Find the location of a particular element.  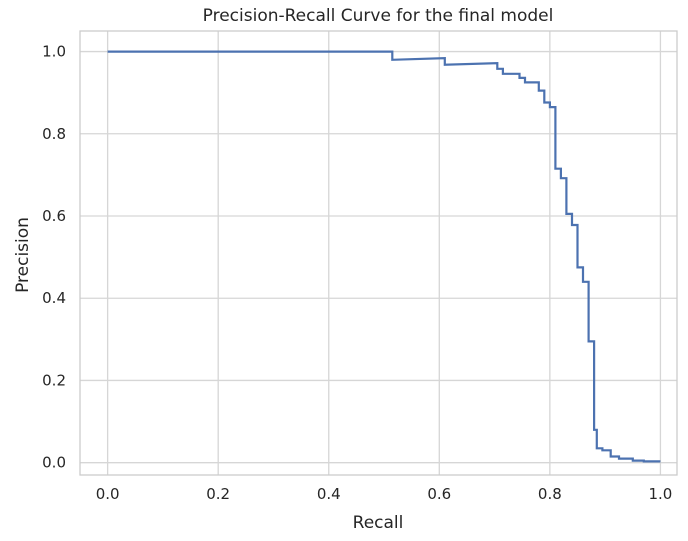

y-tick-label: 0.4 is located at coordinates (54, 298).